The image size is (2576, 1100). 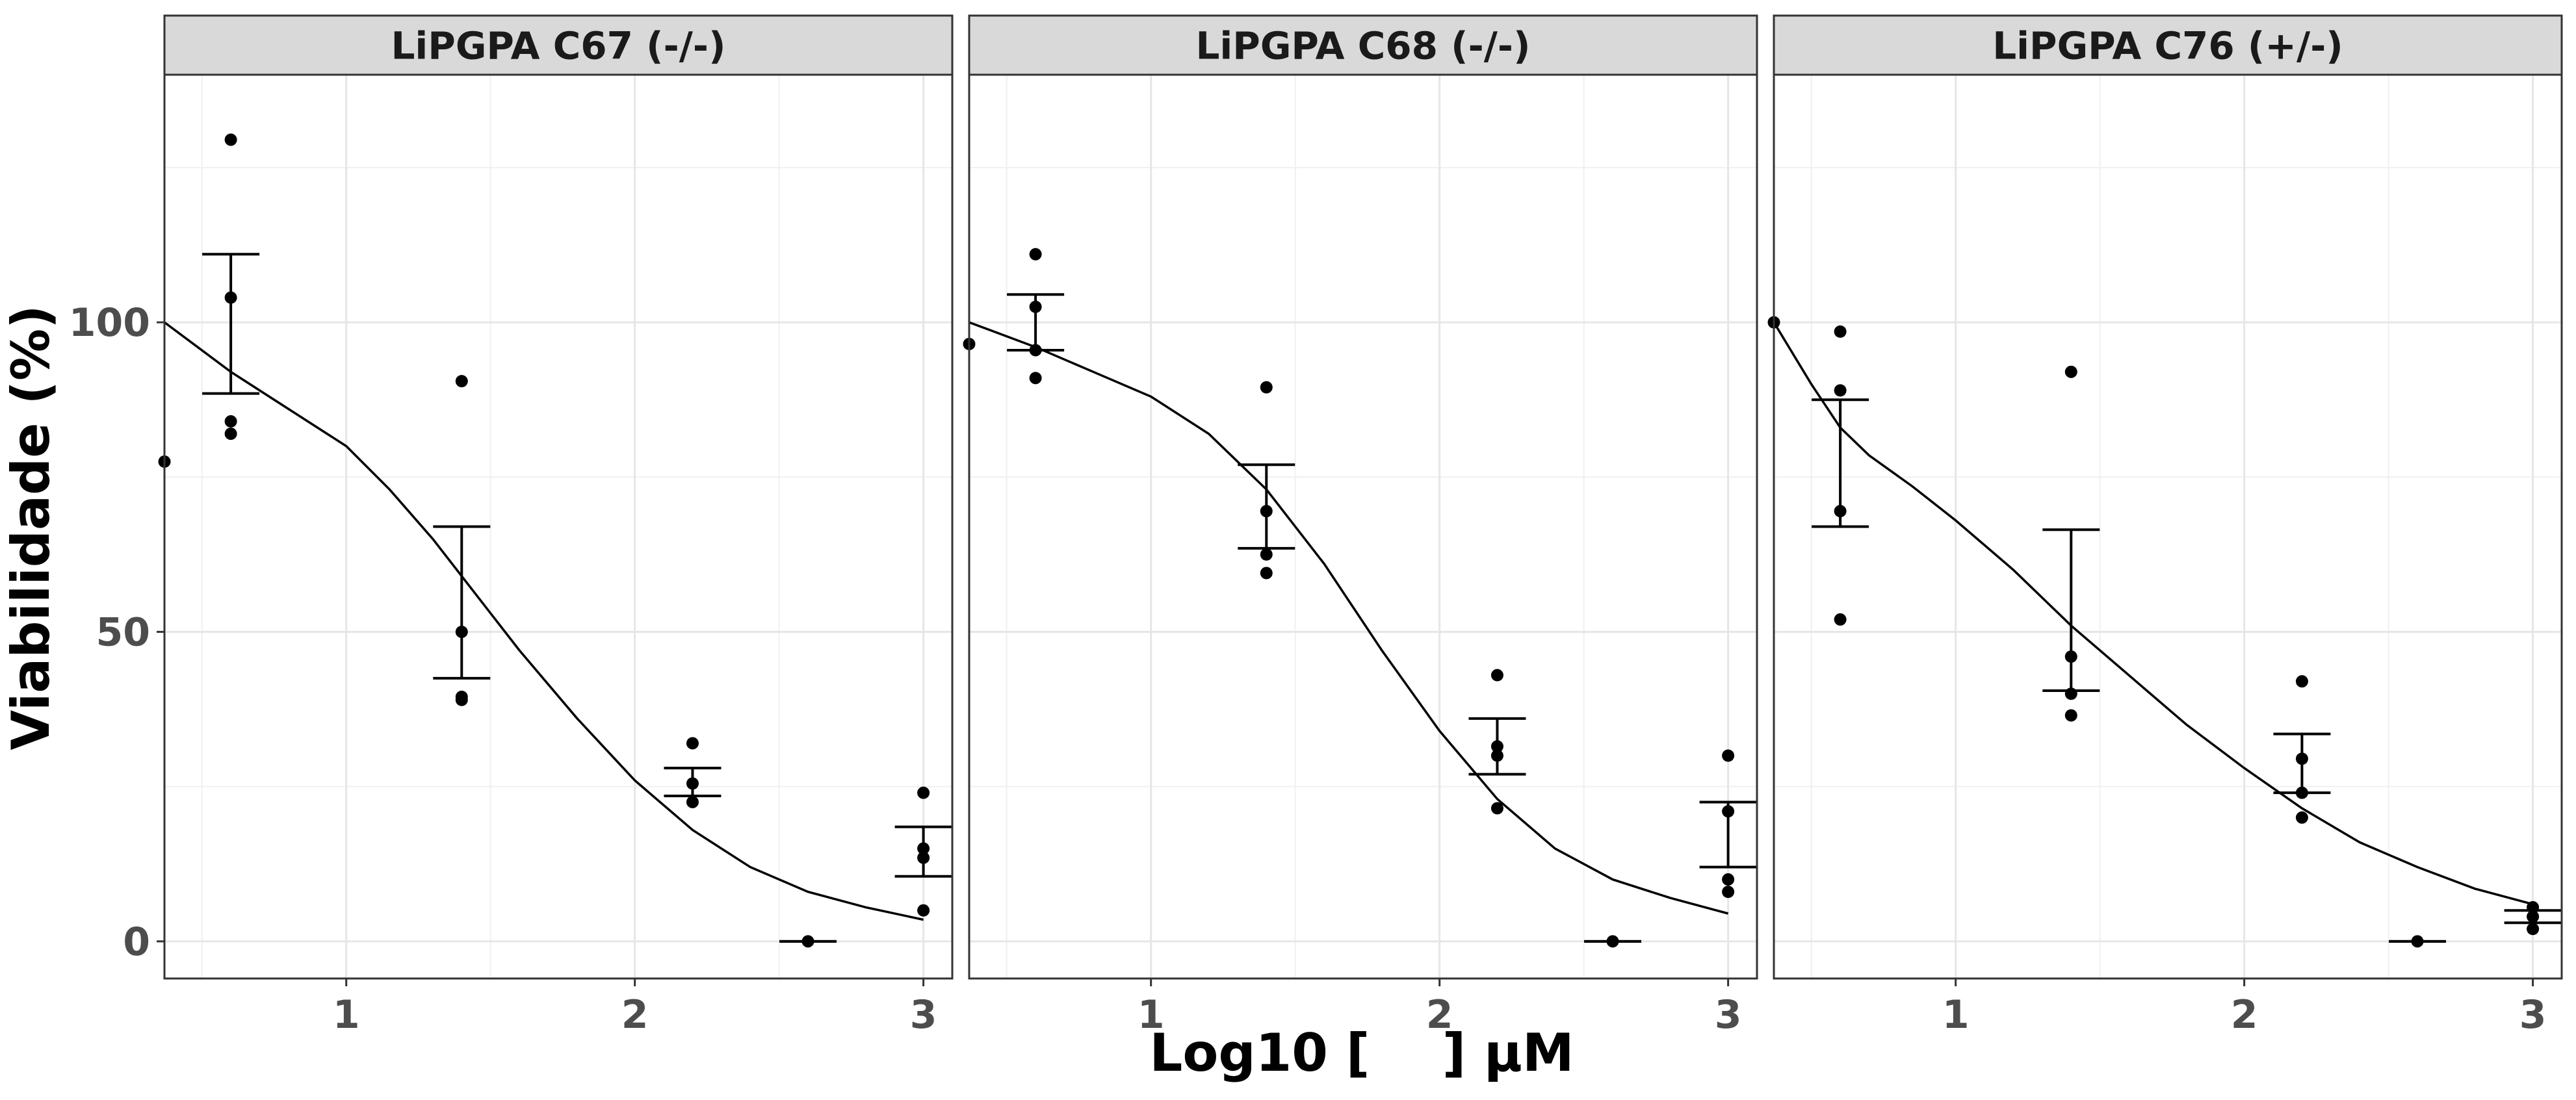 I want to click on panel-2-x-tick-label: 2, so click(x=1439, y=1015).